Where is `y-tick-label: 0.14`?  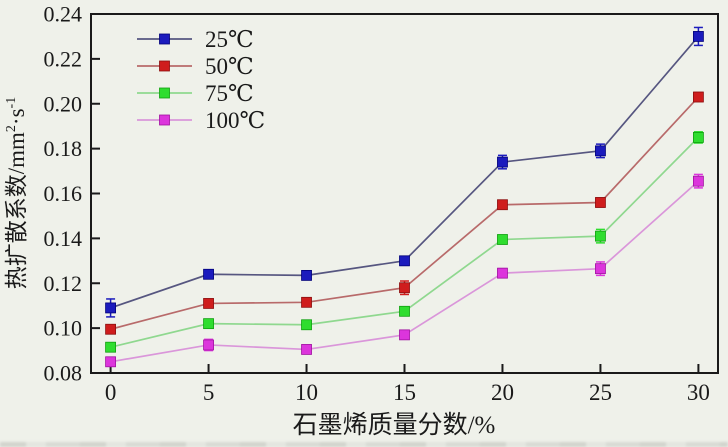 y-tick-label: 0.14 is located at coordinates (63, 238).